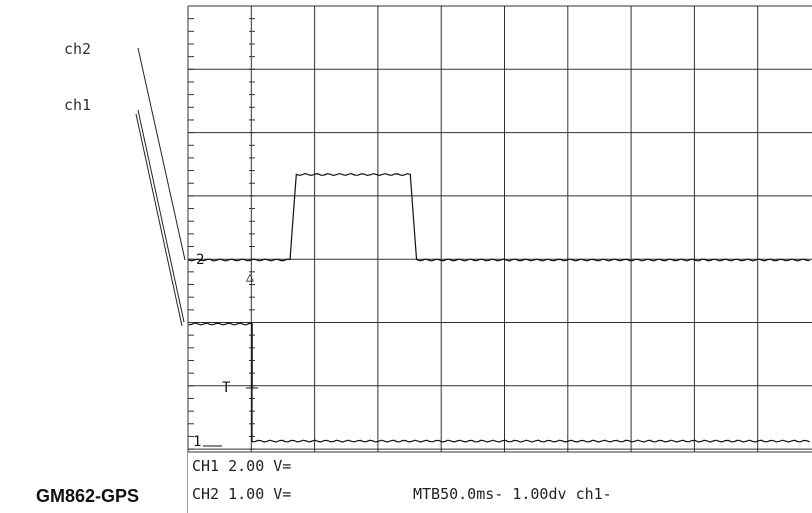 Image resolution: width=812 pixels, height=513 pixels. I want to click on trigger-position-arrow: △, so click(250, 277).